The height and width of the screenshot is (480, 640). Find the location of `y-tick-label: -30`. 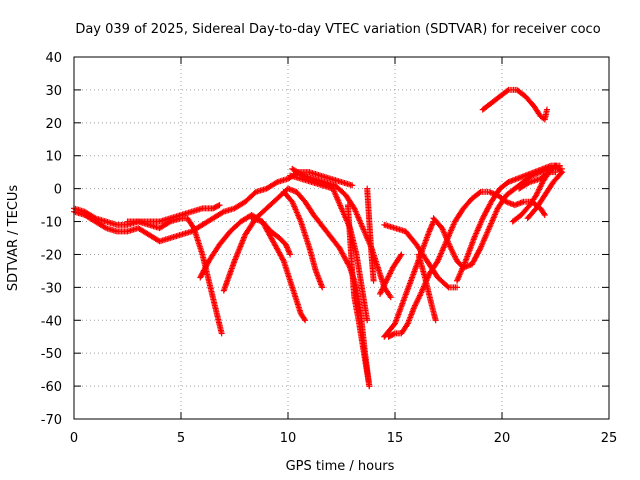

y-tick-label: -30 is located at coordinates (51, 288).